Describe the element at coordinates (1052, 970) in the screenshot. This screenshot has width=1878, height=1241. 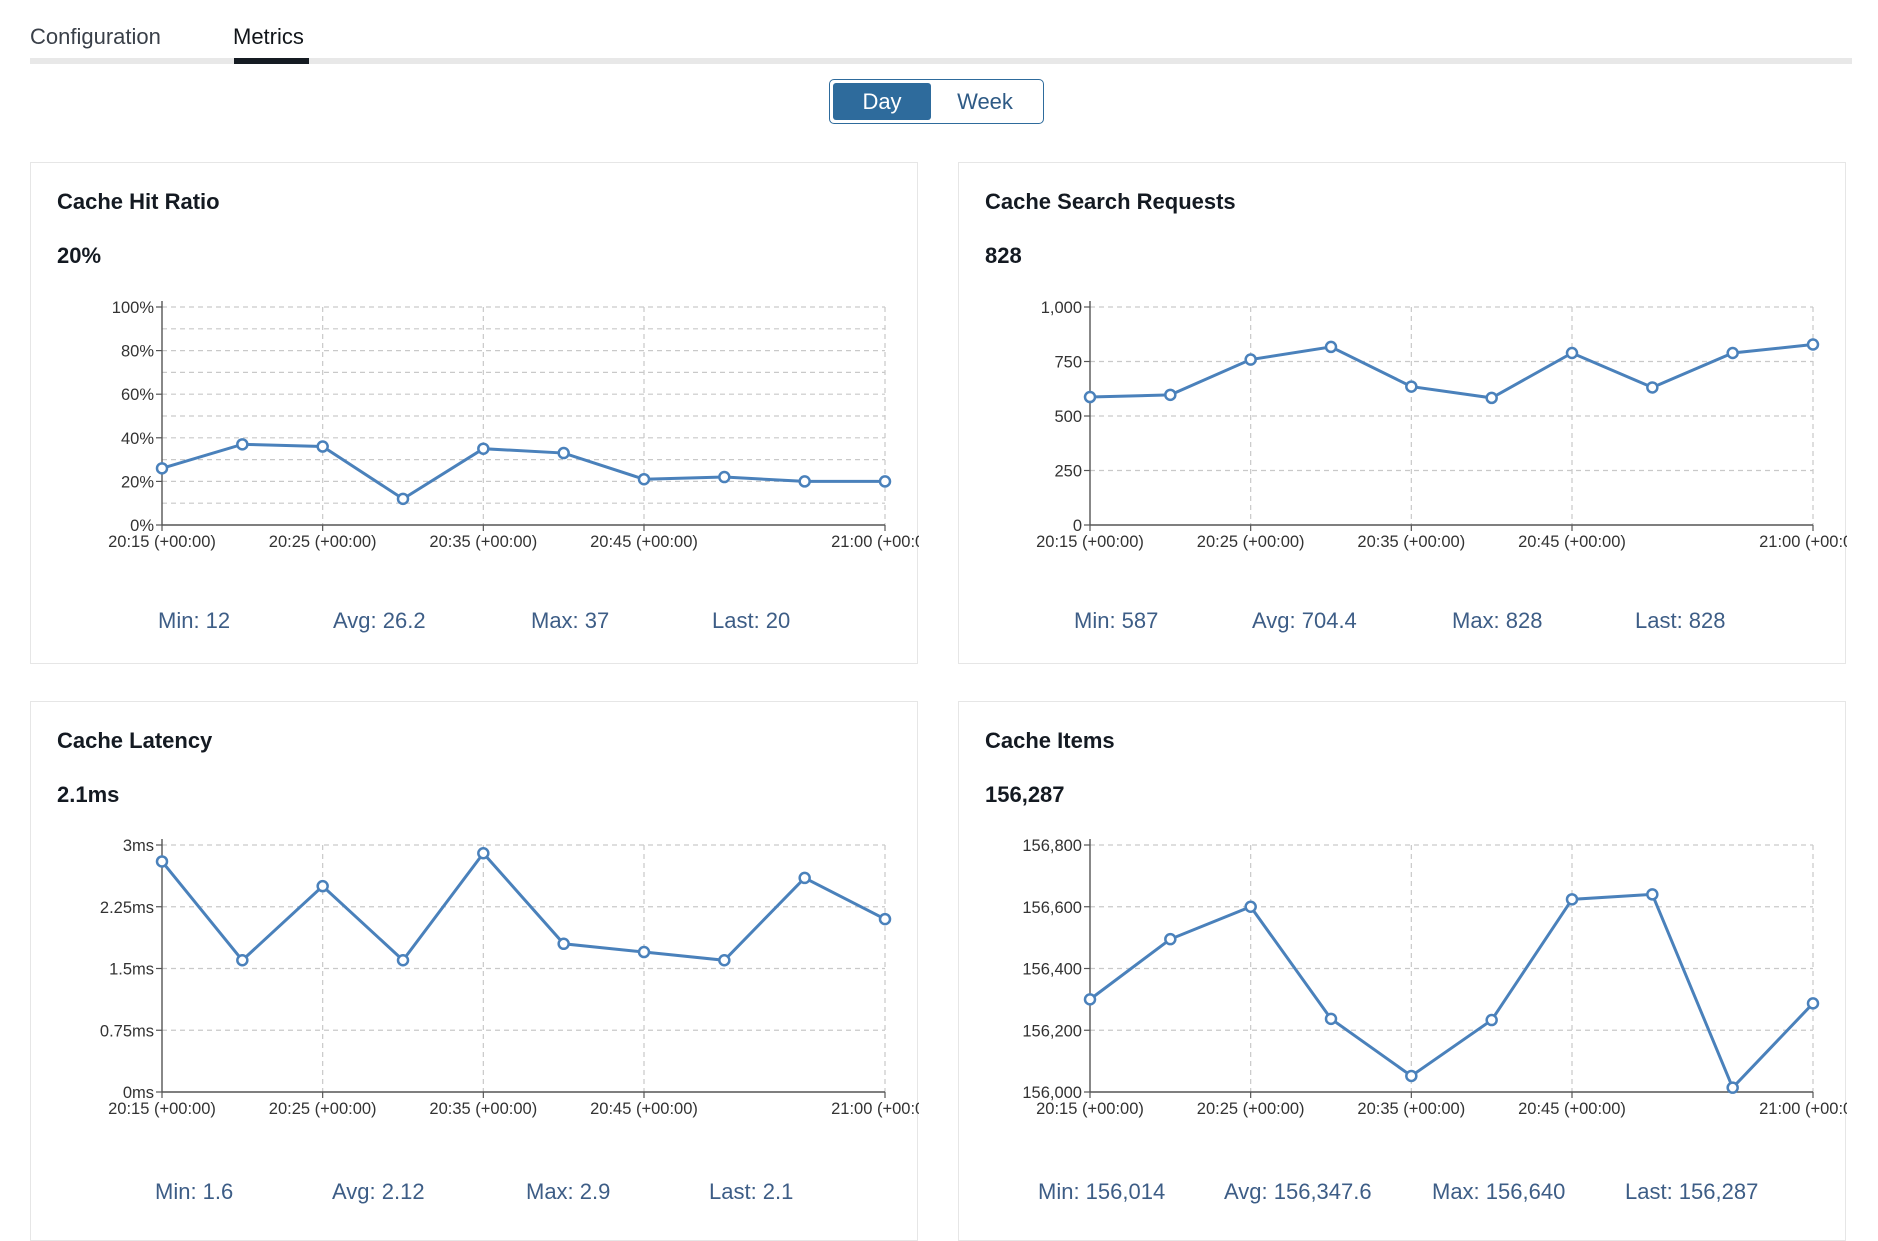
I see `y-tick-label: 156,400` at that location.